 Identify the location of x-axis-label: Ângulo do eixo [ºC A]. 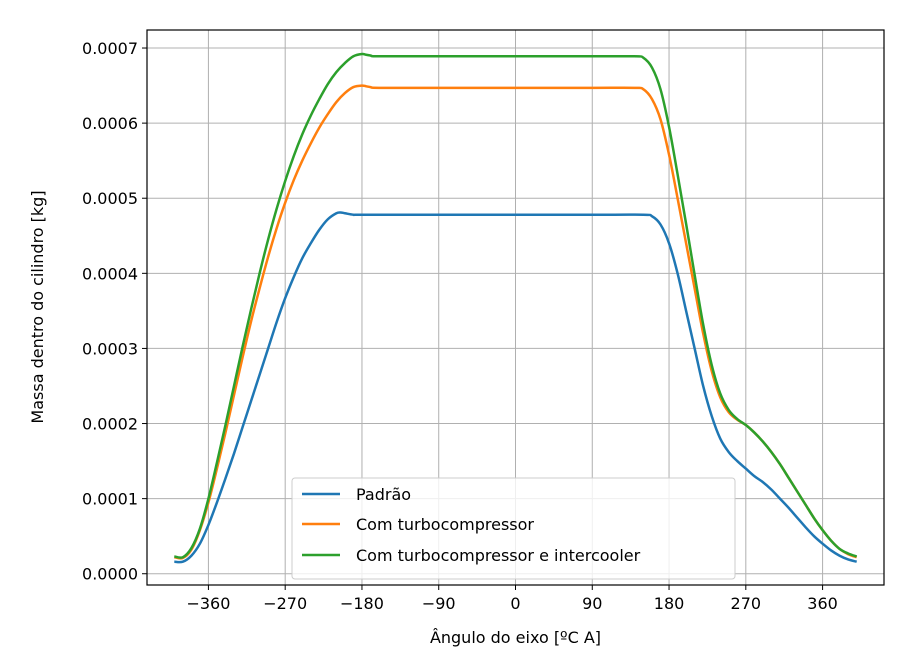
(515, 637).